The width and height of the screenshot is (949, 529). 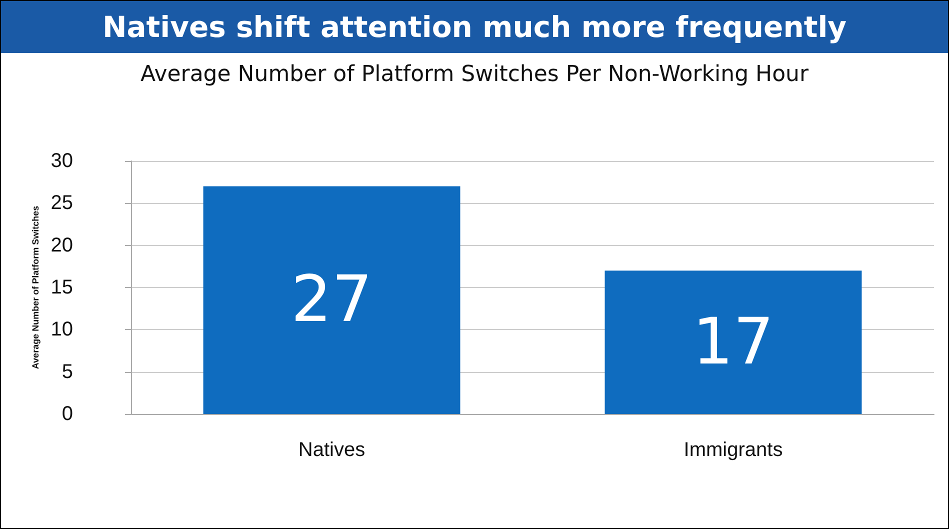 What do you see at coordinates (35, 288) in the screenshot?
I see `y-axis-title: Average Number of Platform Switches` at bounding box center [35, 288].